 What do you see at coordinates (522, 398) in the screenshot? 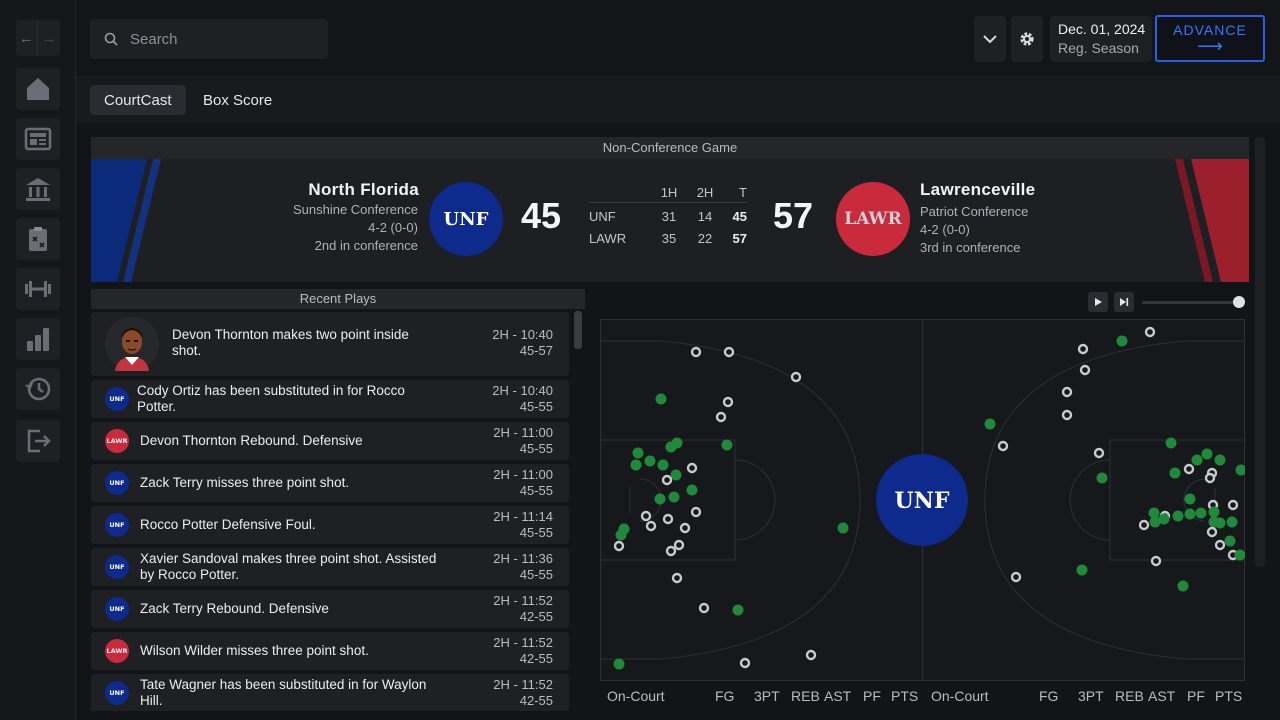
I see `play-time: 2H - 10:40 45-55` at bounding box center [522, 398].